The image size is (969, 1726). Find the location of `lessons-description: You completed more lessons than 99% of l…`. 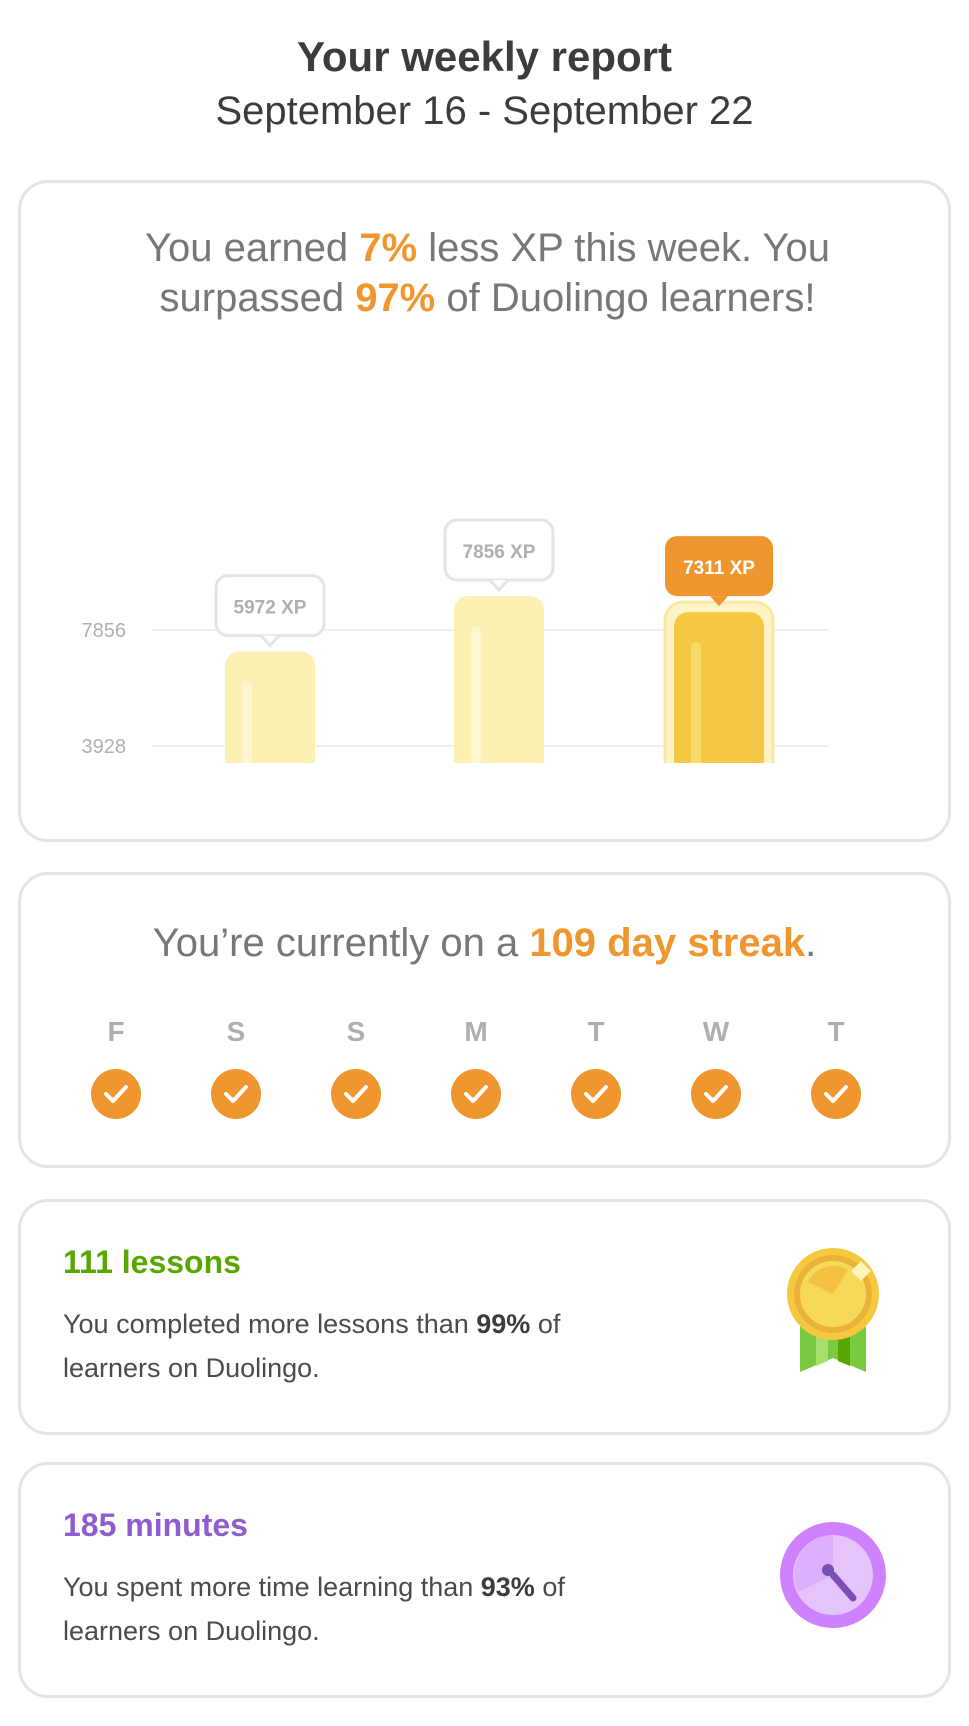

lessons-description: You completed more lessons than 99% of l… is located at coordinates (343, 1346).